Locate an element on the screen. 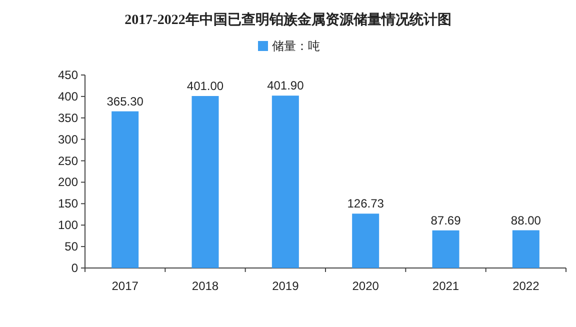 The width and height of the screenshot is (576, 327). x-tick-label: 2017 is located at coordinates (125, 286).